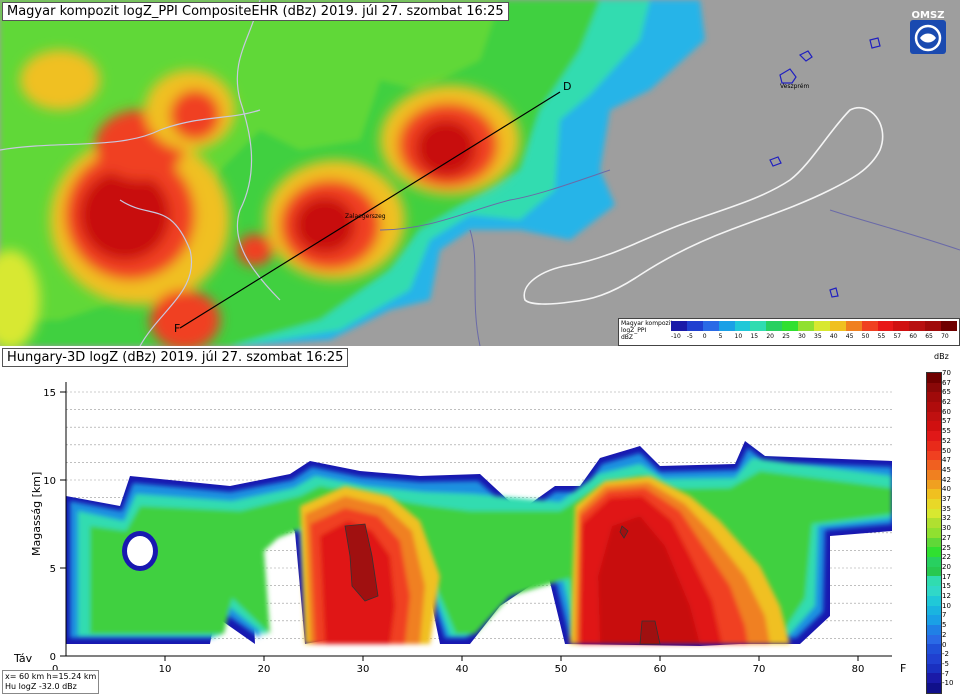 The height and width of the screenshot is (700, 960). Describe the element at coordinates (41, 686) in the screenshot. I see `cursor-info-line-2: Hu logZ -32.0 dBz` at that location.